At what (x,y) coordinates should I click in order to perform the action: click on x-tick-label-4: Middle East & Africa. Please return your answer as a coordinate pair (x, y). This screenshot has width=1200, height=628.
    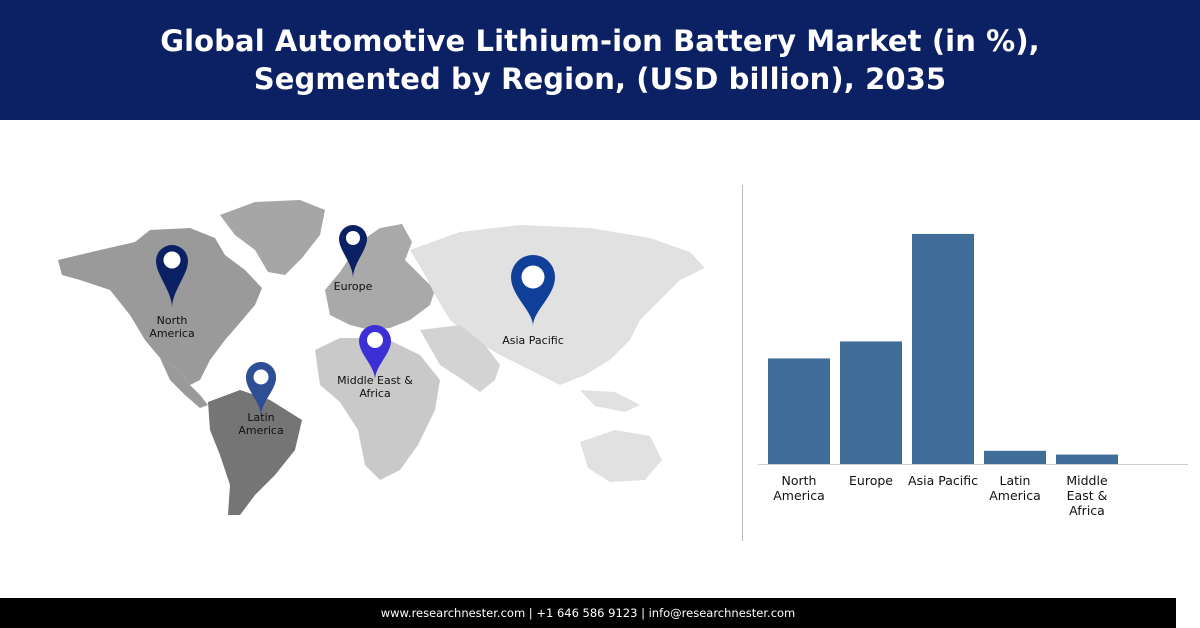
    Looking at the image, I should click on (1087, 495).